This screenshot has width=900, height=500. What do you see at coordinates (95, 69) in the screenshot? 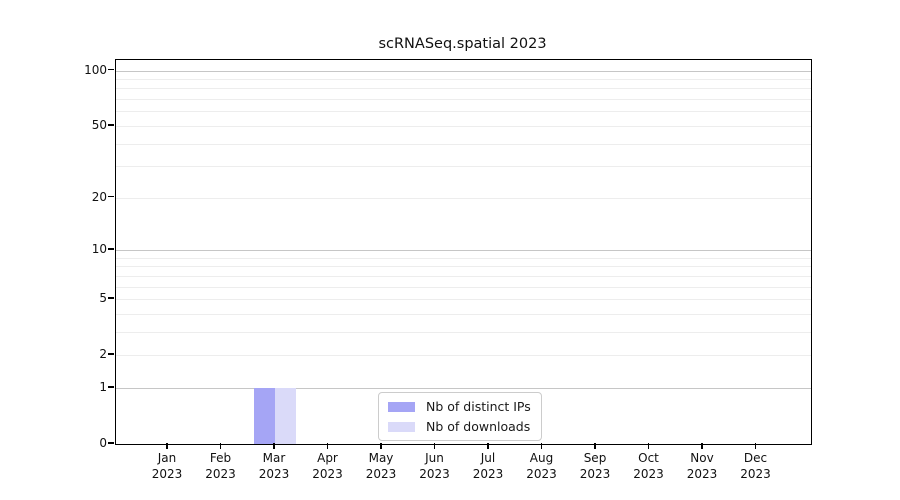
I see `y-tick-label: 100` at bounding box center [95, 69].